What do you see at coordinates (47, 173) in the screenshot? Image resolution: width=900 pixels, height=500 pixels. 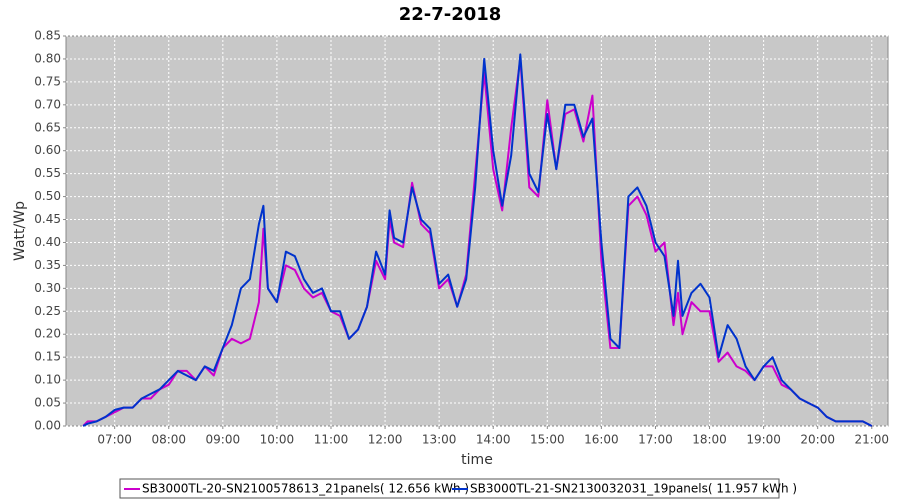 I see `y-tick-label: 0.55` at bounding box center [47, 173].